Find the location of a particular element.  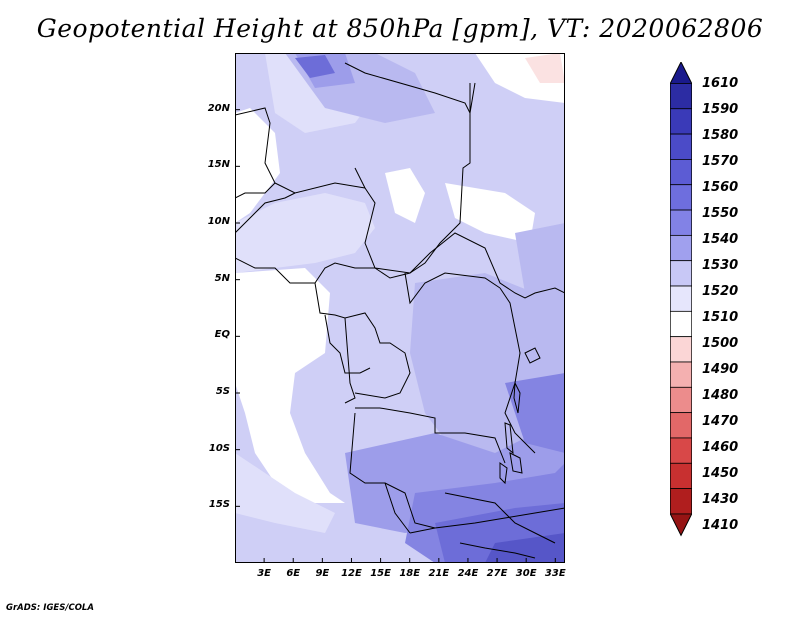

contour-1520-angola-coast is located at coordinates (285, 493).